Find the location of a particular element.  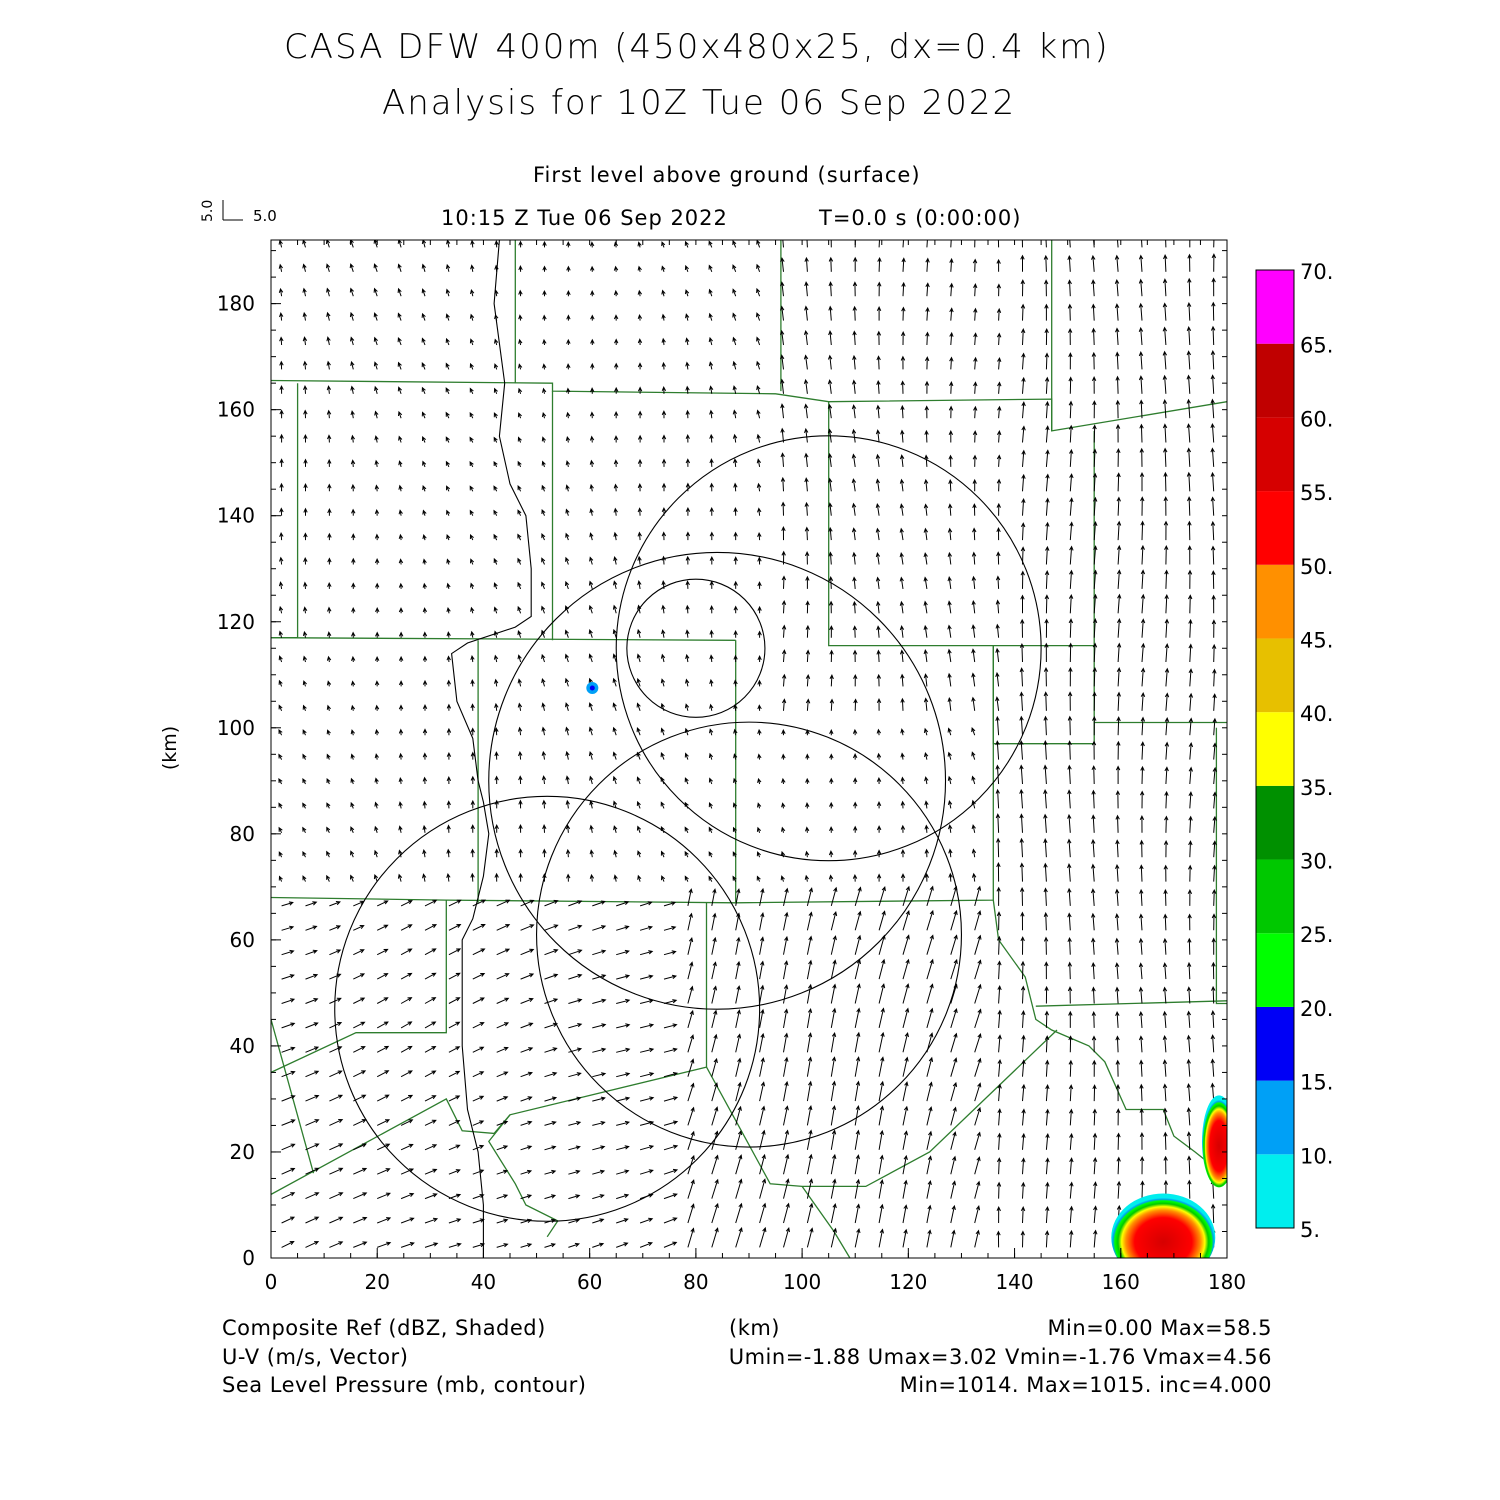

colorbar-label: 20. is located at coordinates (1316, 1009).